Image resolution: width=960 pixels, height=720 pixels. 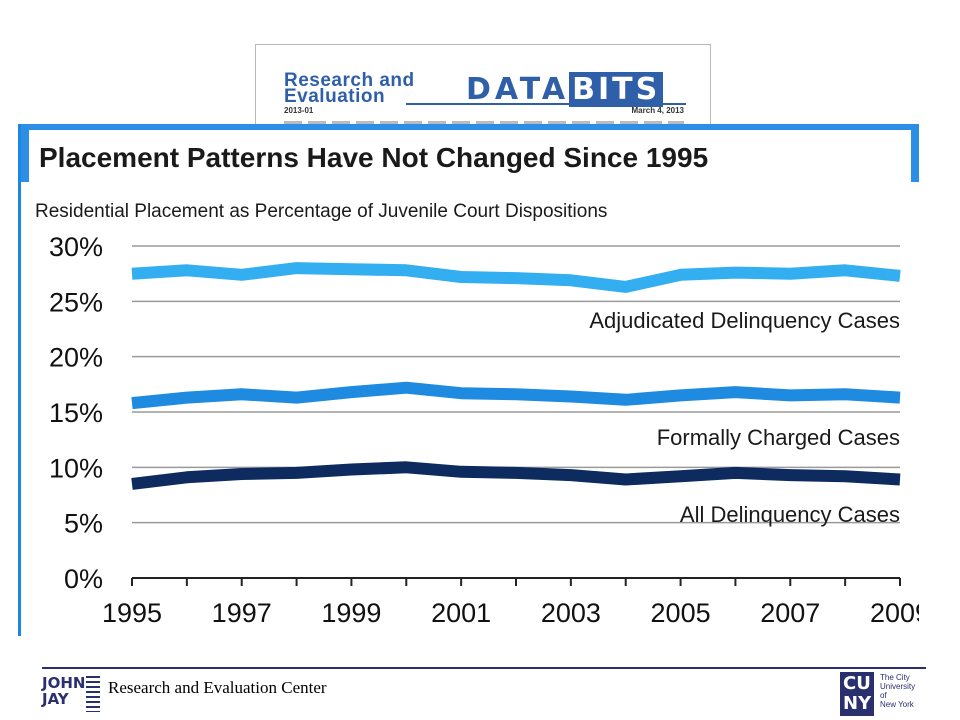 I want to click on series-label-0: Adjudicated Delinquency Cases, so click(x=744, y=320).